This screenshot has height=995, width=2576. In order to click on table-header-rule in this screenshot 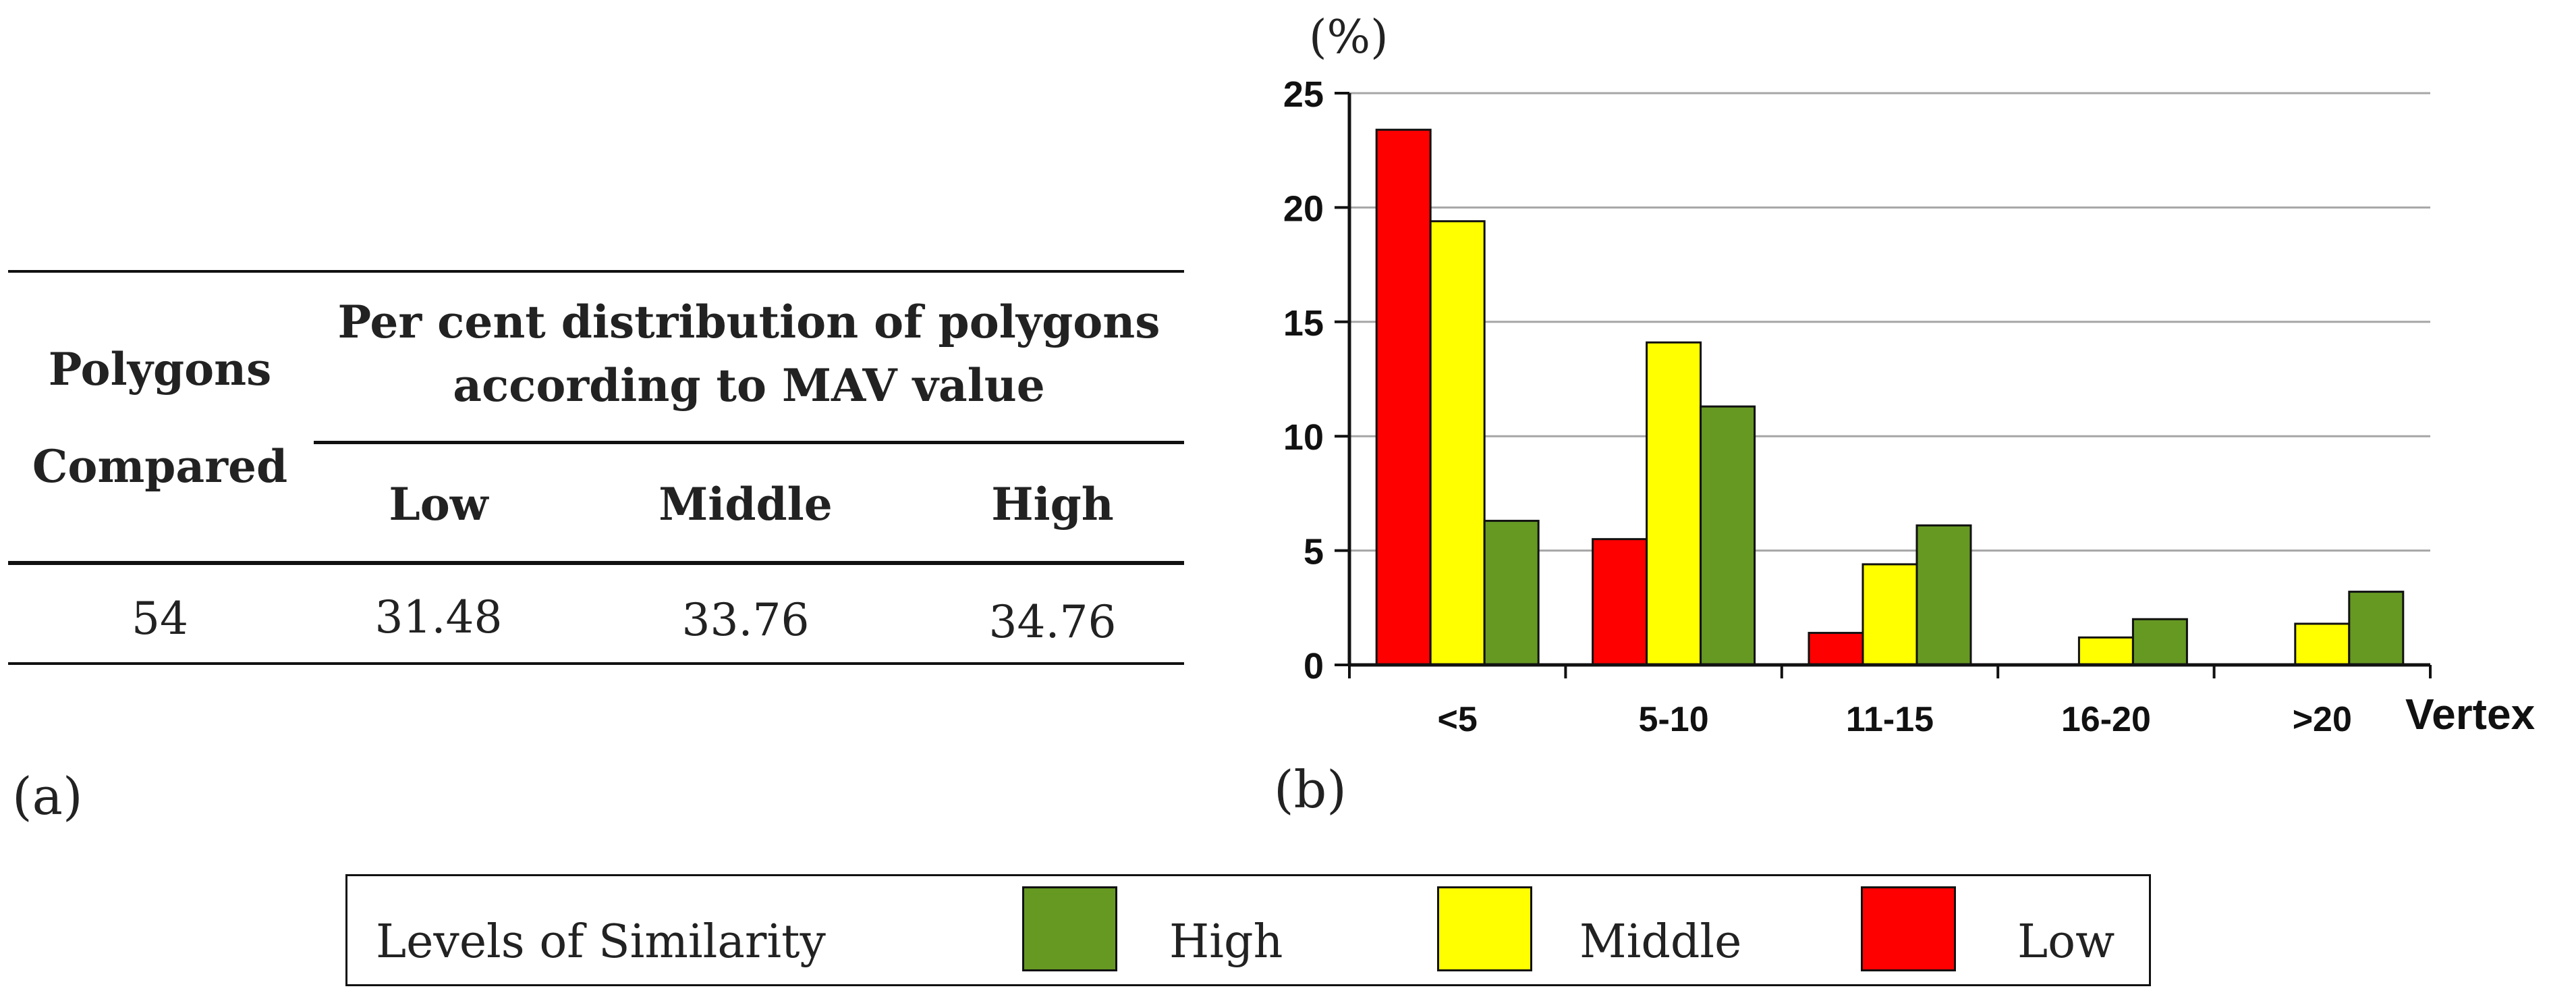, I will do `click(596, 563)`.